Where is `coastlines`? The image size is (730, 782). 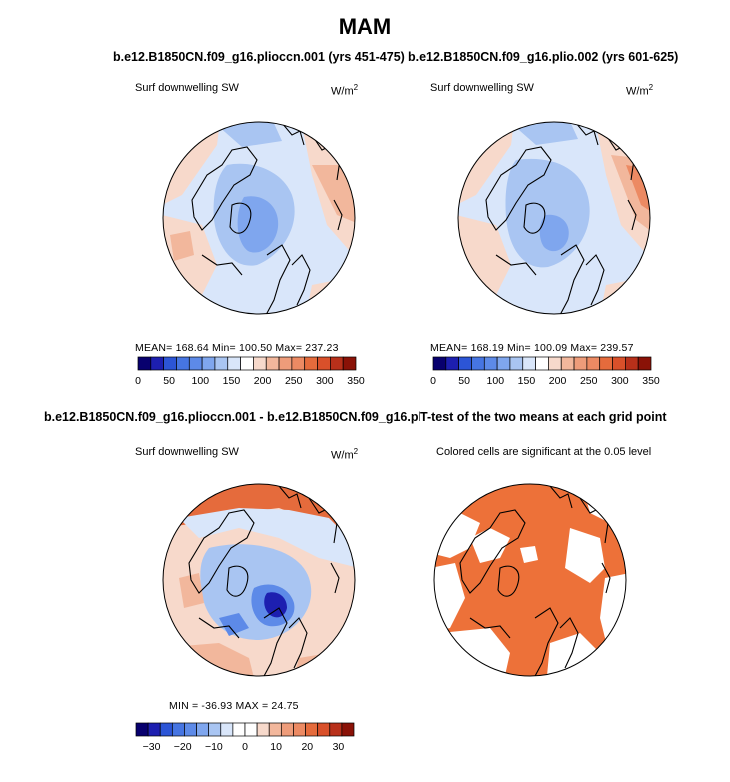
coastlines is located at coordinates (535, 580).